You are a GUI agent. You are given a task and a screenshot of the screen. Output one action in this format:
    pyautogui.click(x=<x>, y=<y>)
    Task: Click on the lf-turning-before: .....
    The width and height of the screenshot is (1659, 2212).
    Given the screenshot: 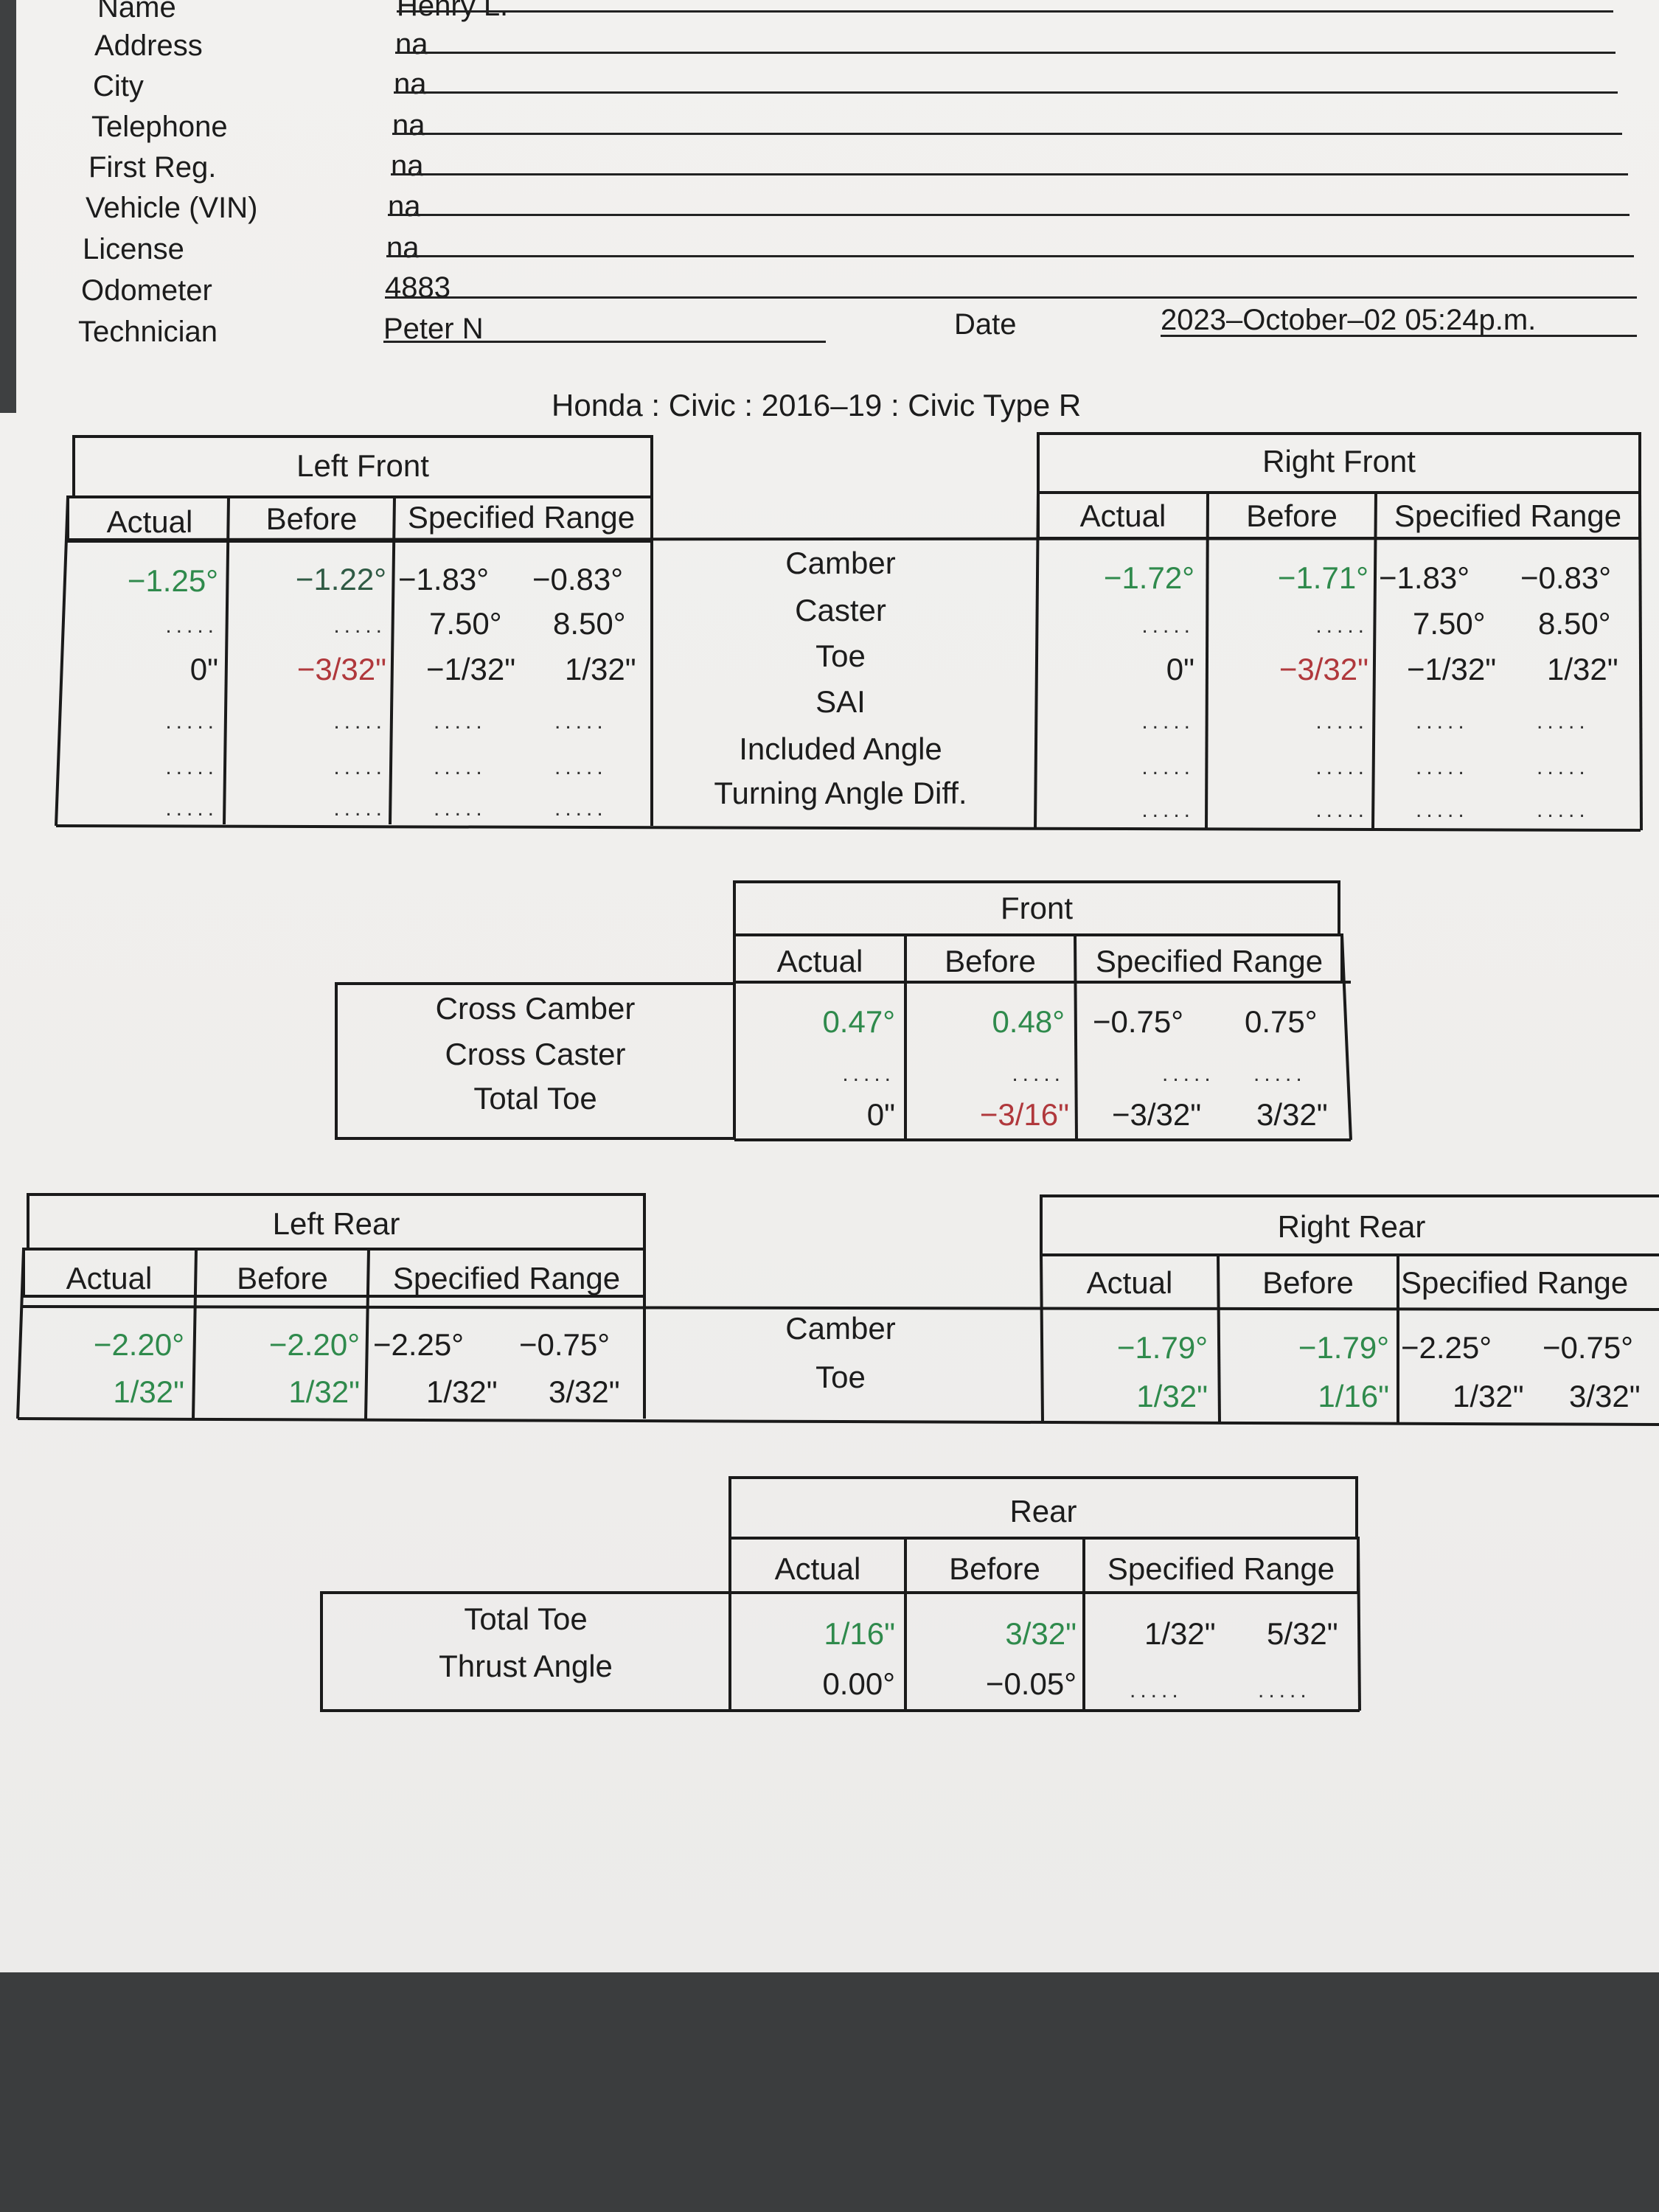 What is the action you would take?
    pyautogui.click(x=359, y=808)
    